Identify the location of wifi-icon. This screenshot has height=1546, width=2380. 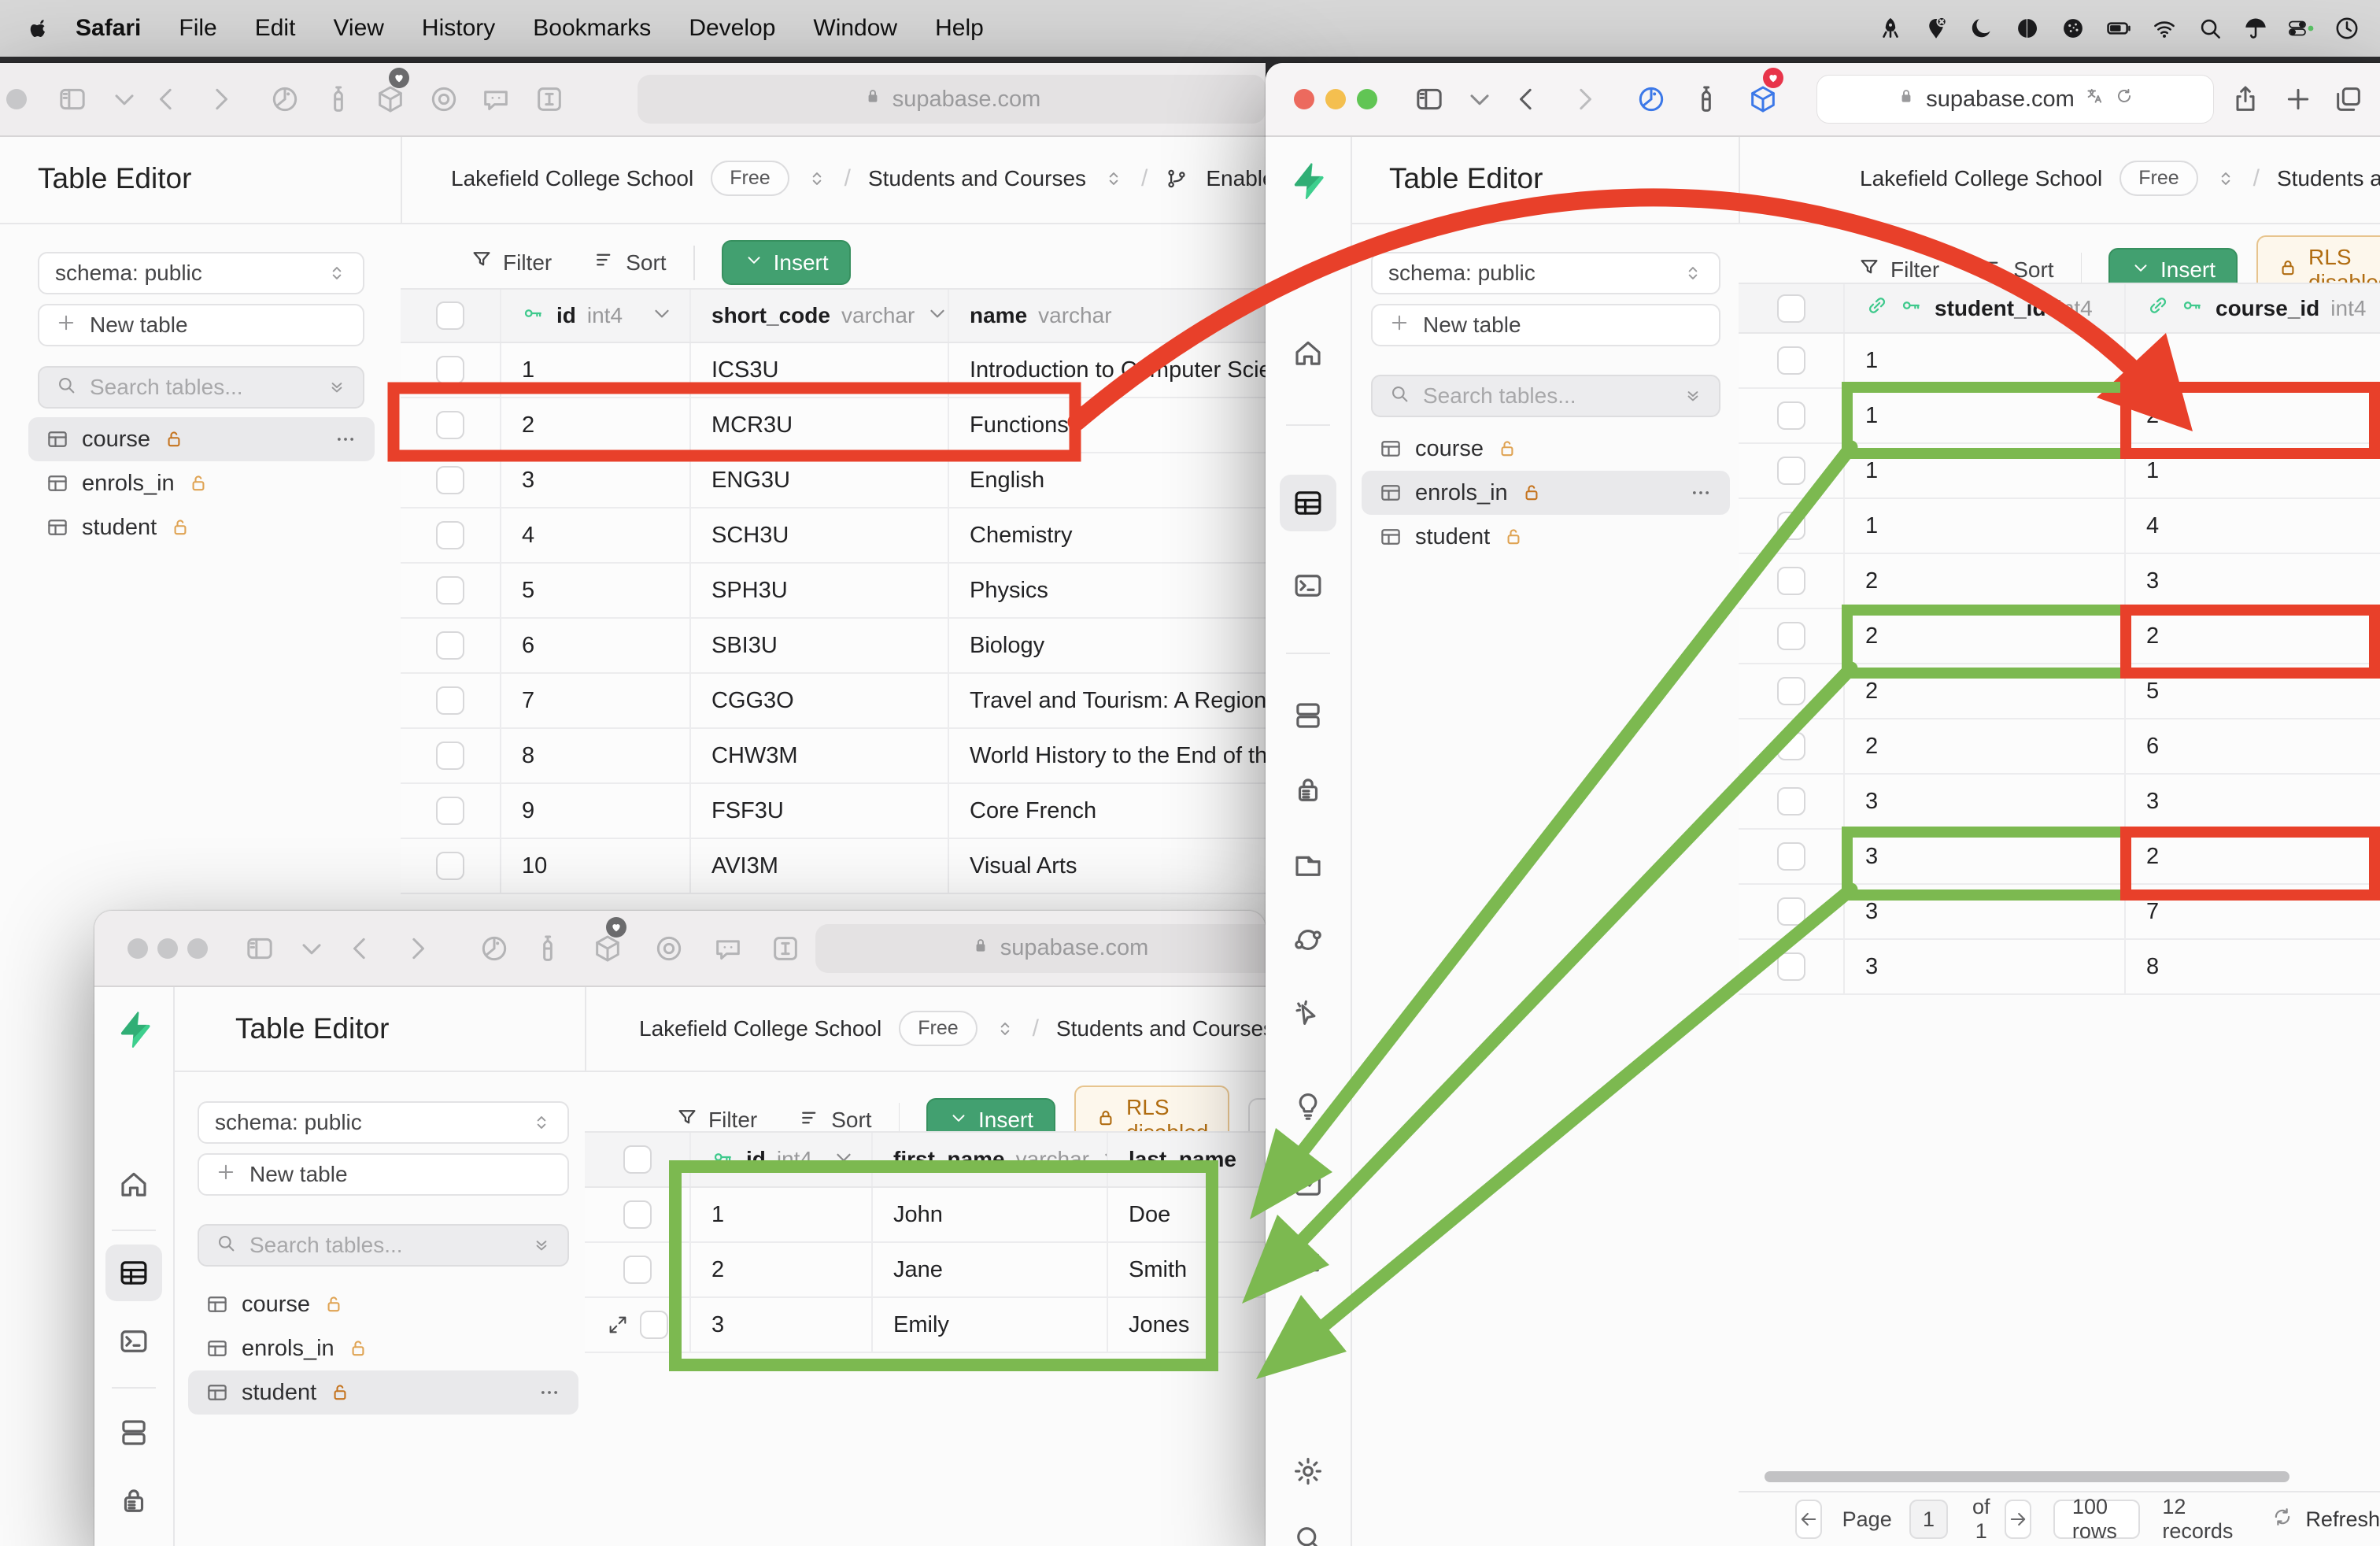
(2164, 28).